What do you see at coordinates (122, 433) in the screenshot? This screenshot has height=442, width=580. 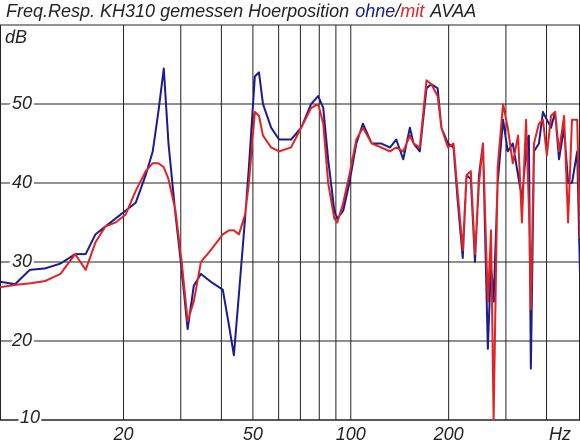 I see `x-tick-label: 20` at bounding box center [122, 433].